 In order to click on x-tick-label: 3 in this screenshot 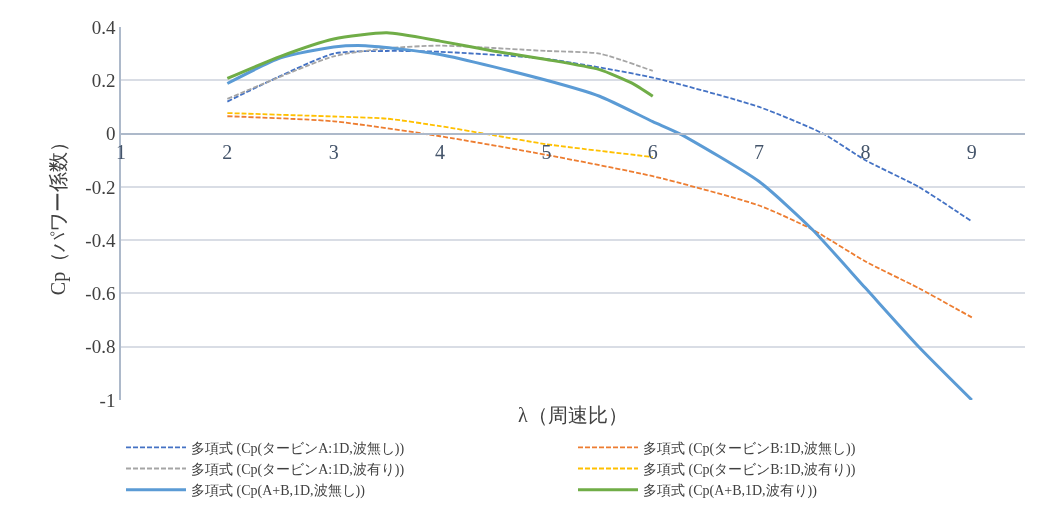, I will do `click(333, 151)`.